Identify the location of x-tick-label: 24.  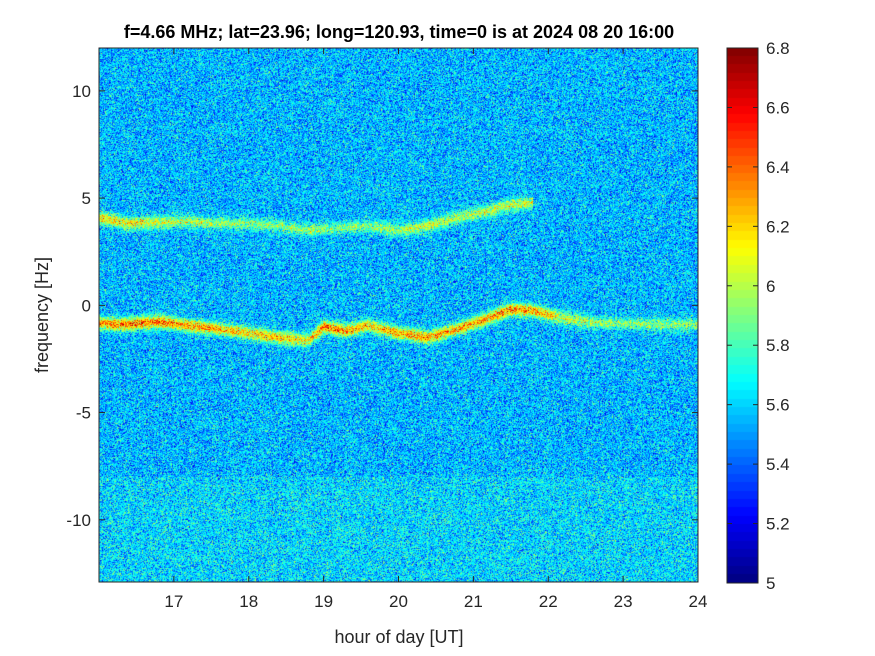
(698, 601).